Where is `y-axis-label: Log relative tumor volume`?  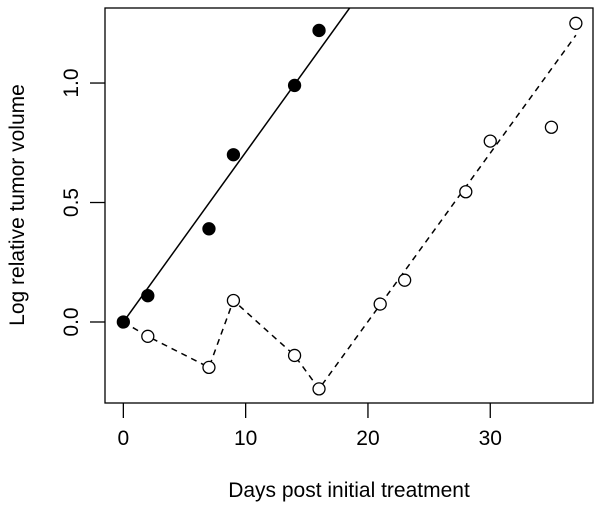 y-axis-label: Log relative tumor volume is located at coordinates (17, 205).